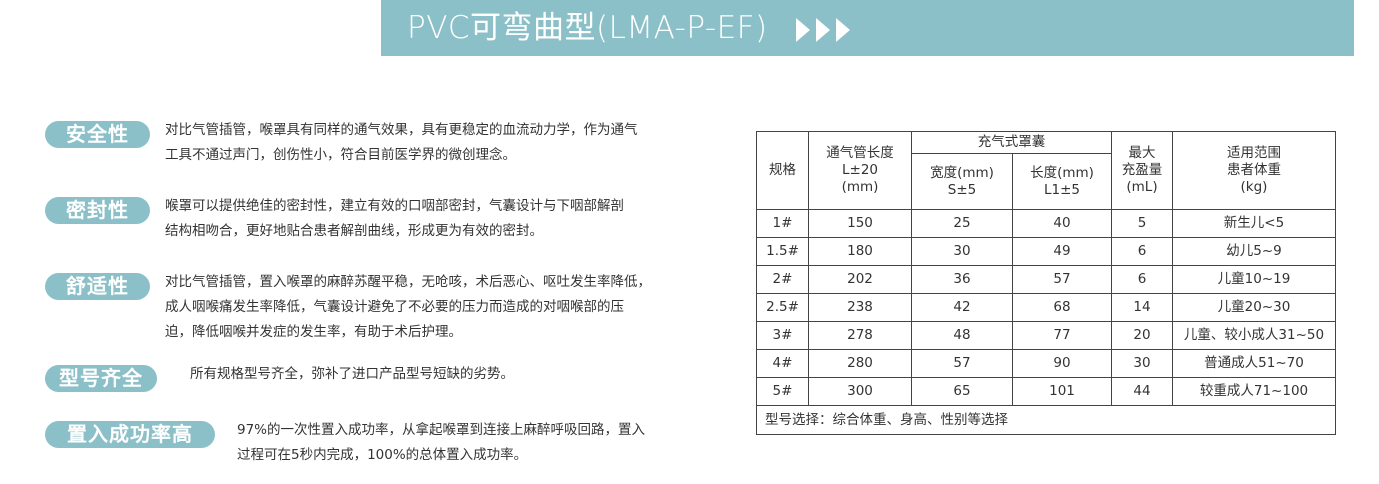 This screenshot has width=1379, height=484. I want to click on header-cuff-width: 宽度(mm) S±5, so click(962, 181).